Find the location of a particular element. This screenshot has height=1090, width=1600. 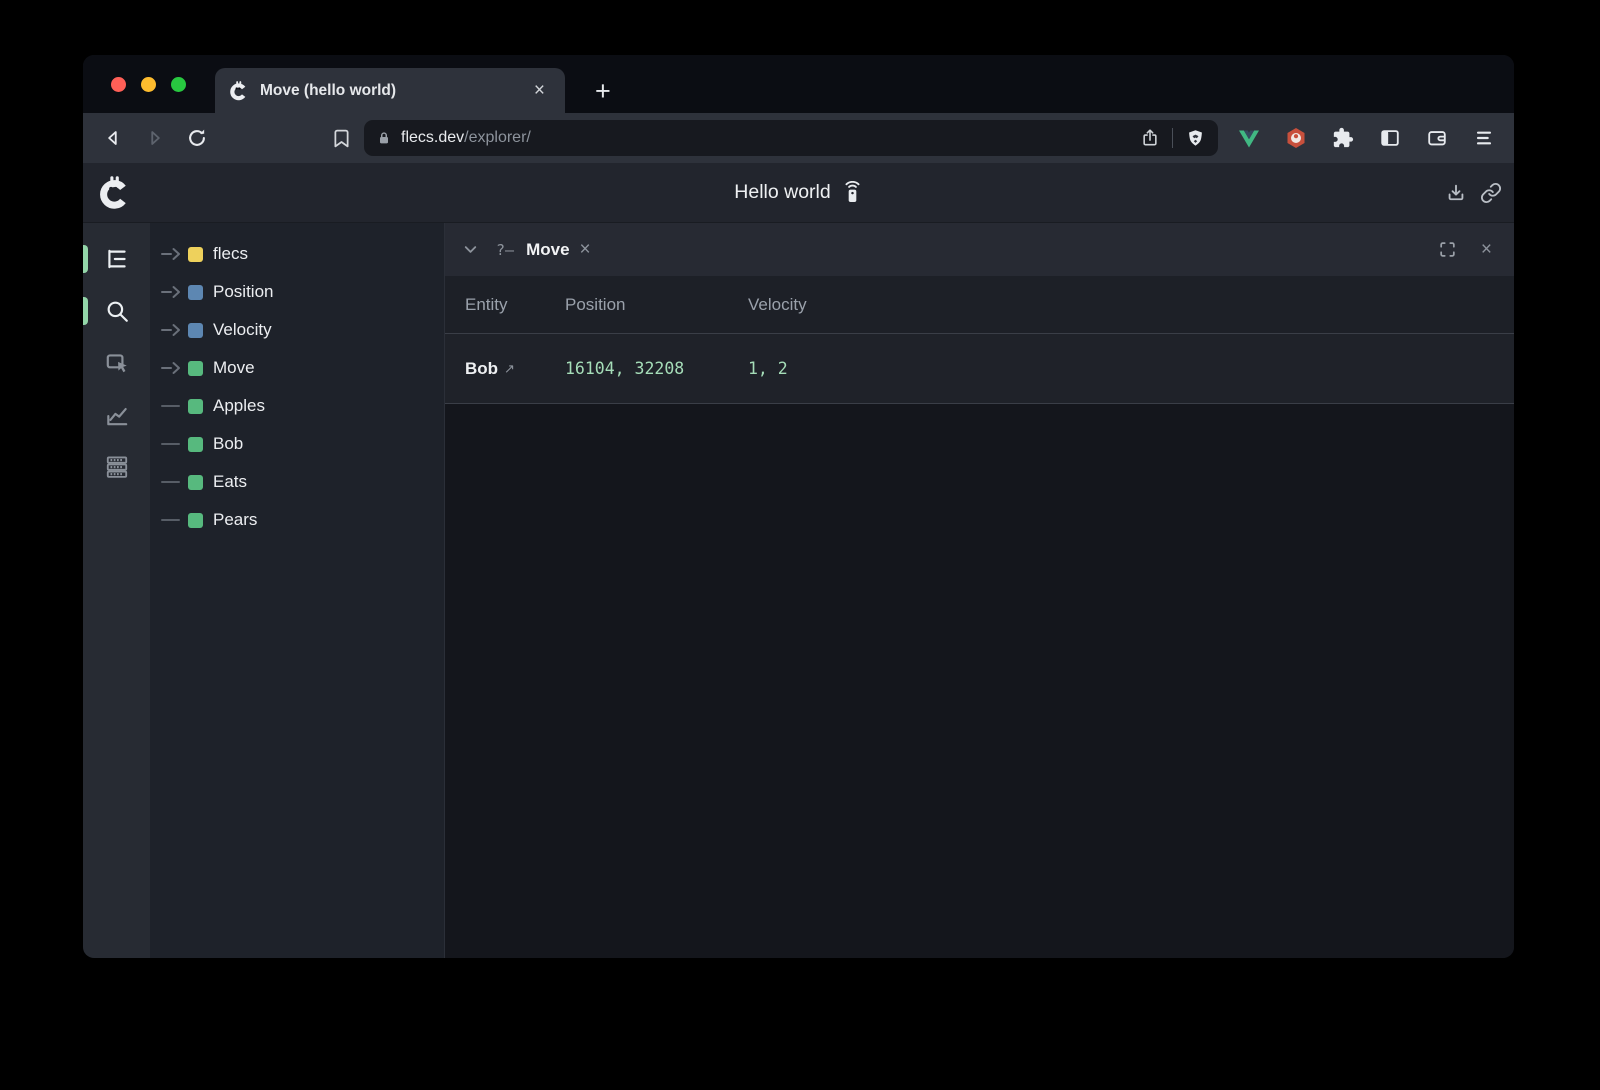

tree-item-pears: Pears is located at coordinates (297, 520).